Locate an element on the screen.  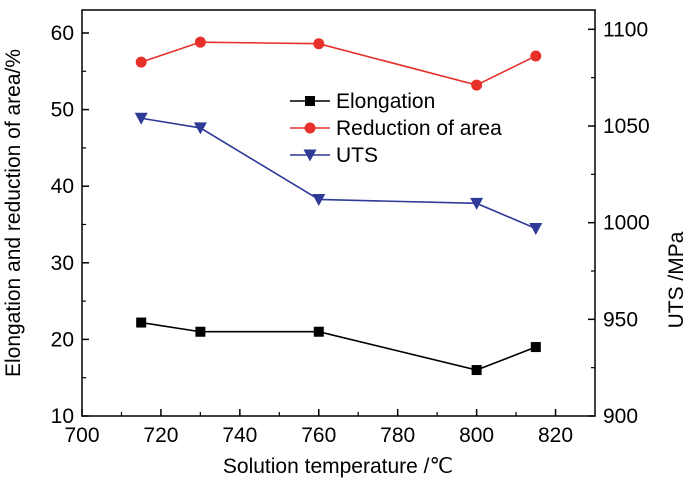
left-tick-label-4: 50 is located at coordinates (62, 110).